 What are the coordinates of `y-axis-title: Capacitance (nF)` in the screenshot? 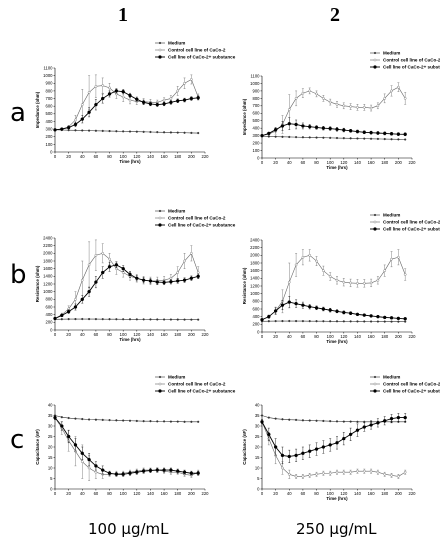 It's located at (37, 447).